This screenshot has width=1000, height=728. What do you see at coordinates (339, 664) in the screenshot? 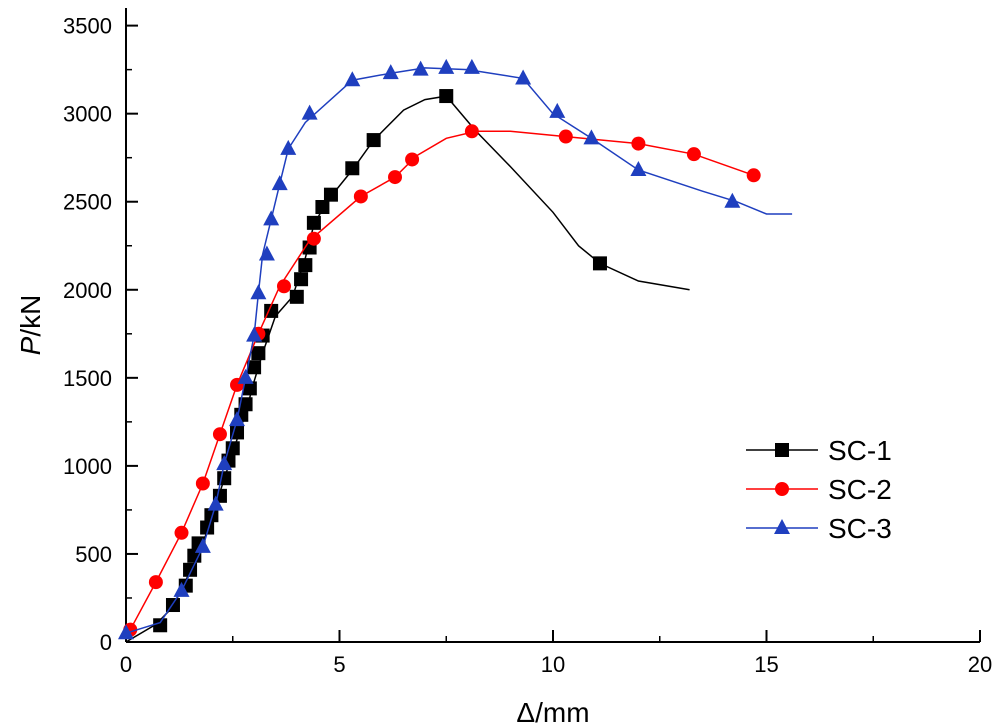
I see `x-tick-label: 5` at bounding box center [339, 664].